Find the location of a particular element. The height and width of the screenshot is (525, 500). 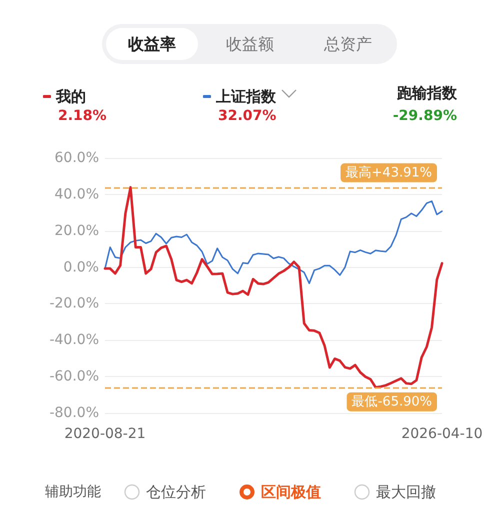

y-tick-label: 0.0% is located at coordinates (81, 267).